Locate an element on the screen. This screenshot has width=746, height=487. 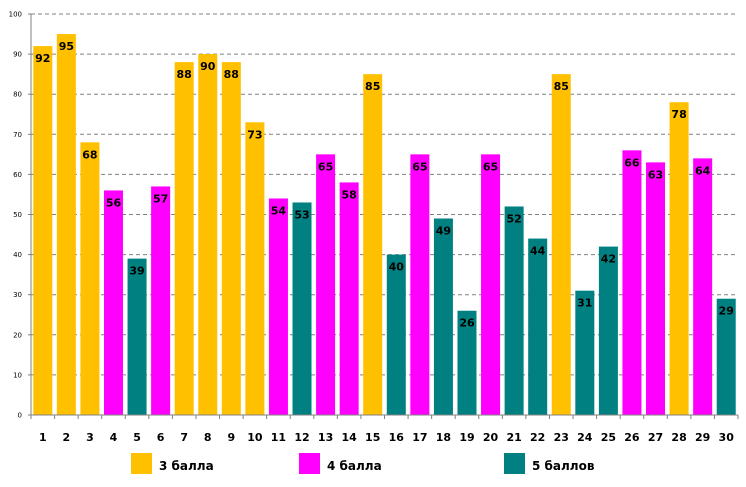
x-tick-label: 8 is located at coordinates (208, 437).